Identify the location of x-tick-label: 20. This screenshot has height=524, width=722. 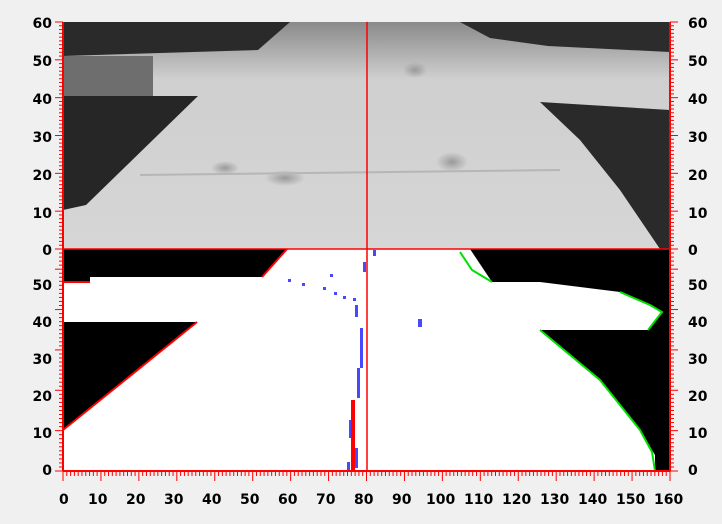
(136, 500).